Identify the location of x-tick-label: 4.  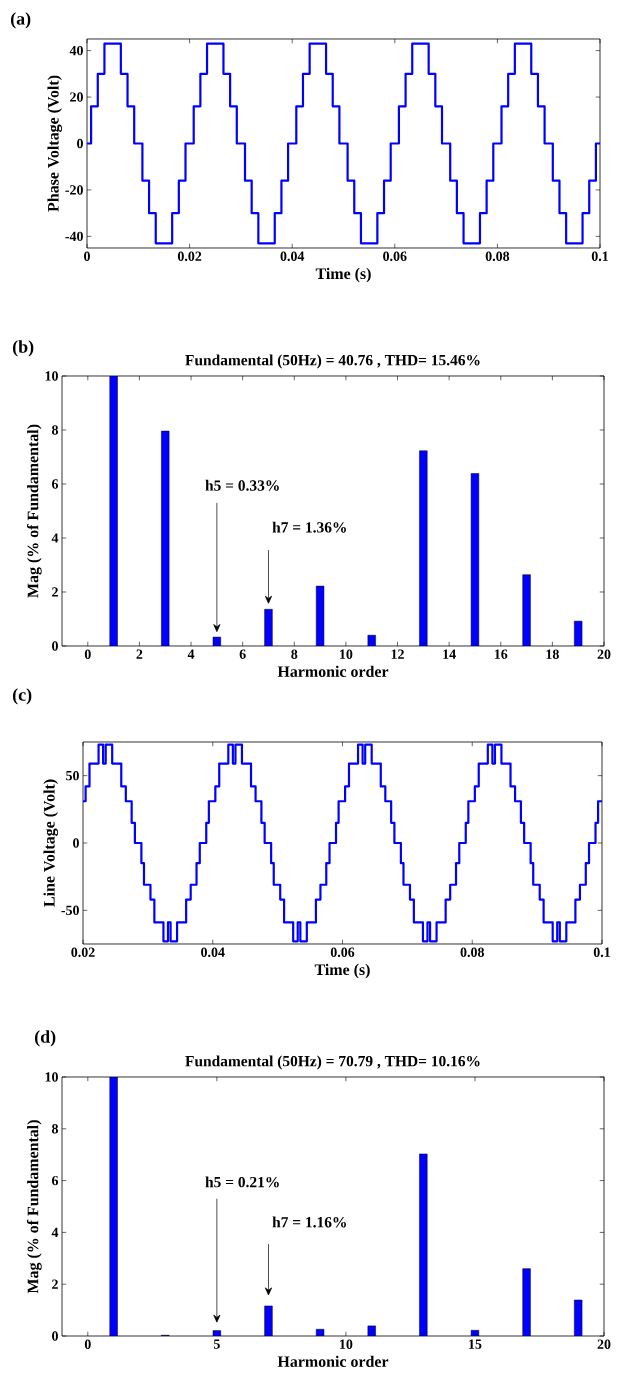
(191, 654).